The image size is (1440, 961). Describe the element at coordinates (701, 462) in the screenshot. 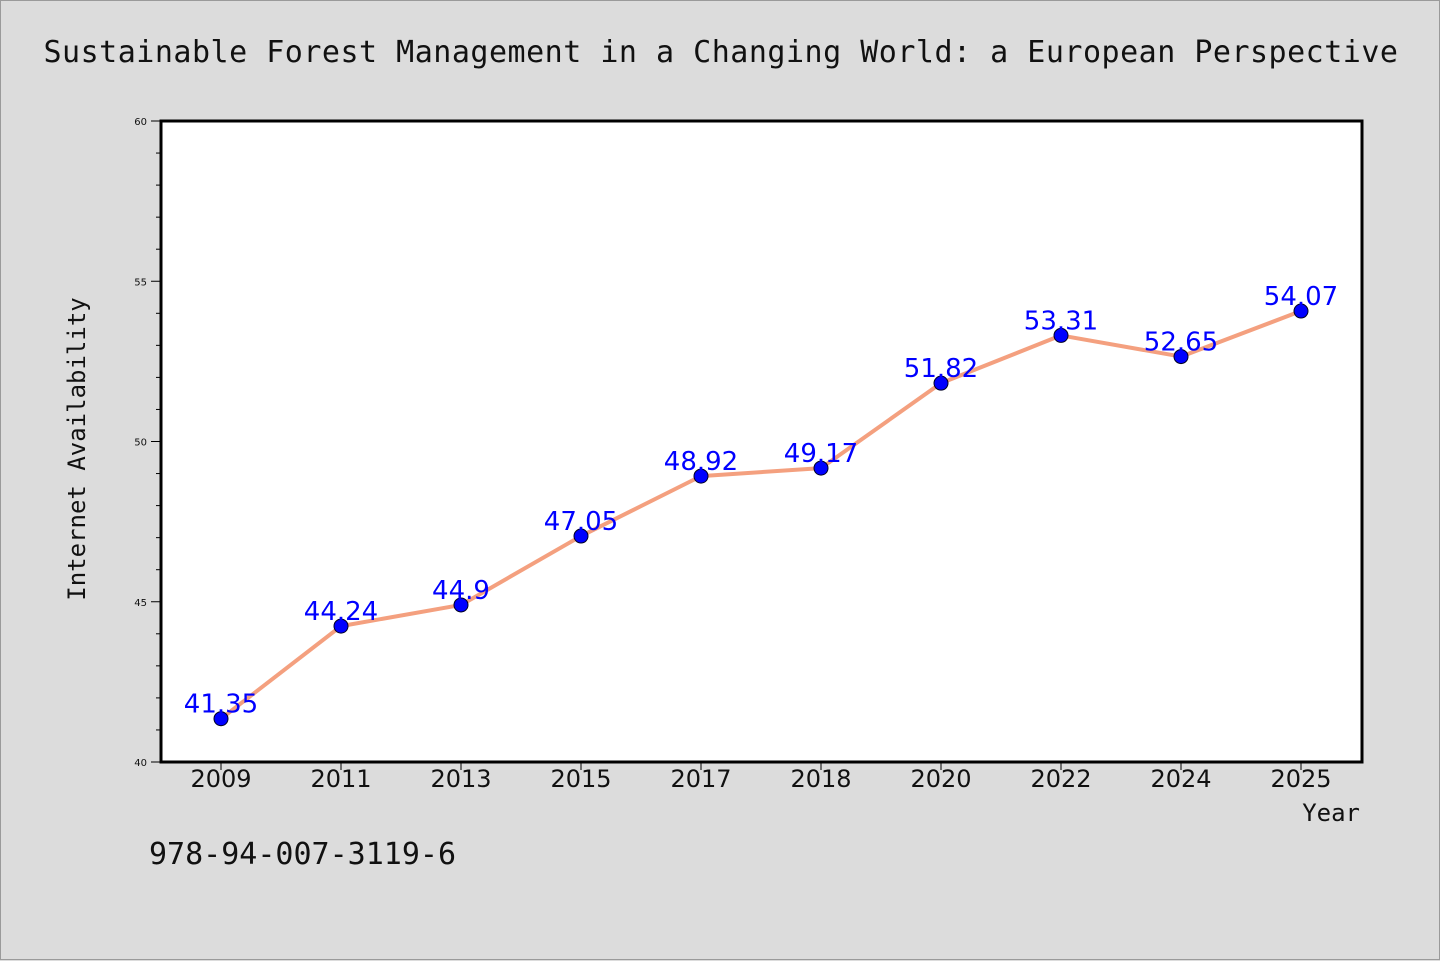

I see `data-label: 48.92` at that location.